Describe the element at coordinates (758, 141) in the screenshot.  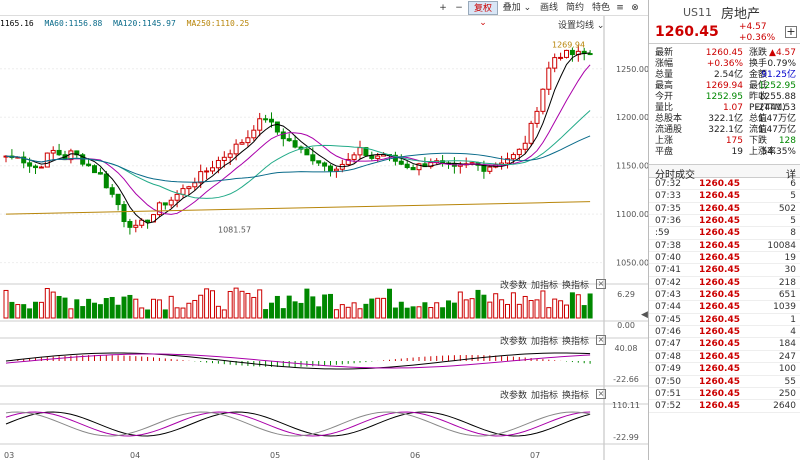
I see `stat-label: 下跌` at that location.